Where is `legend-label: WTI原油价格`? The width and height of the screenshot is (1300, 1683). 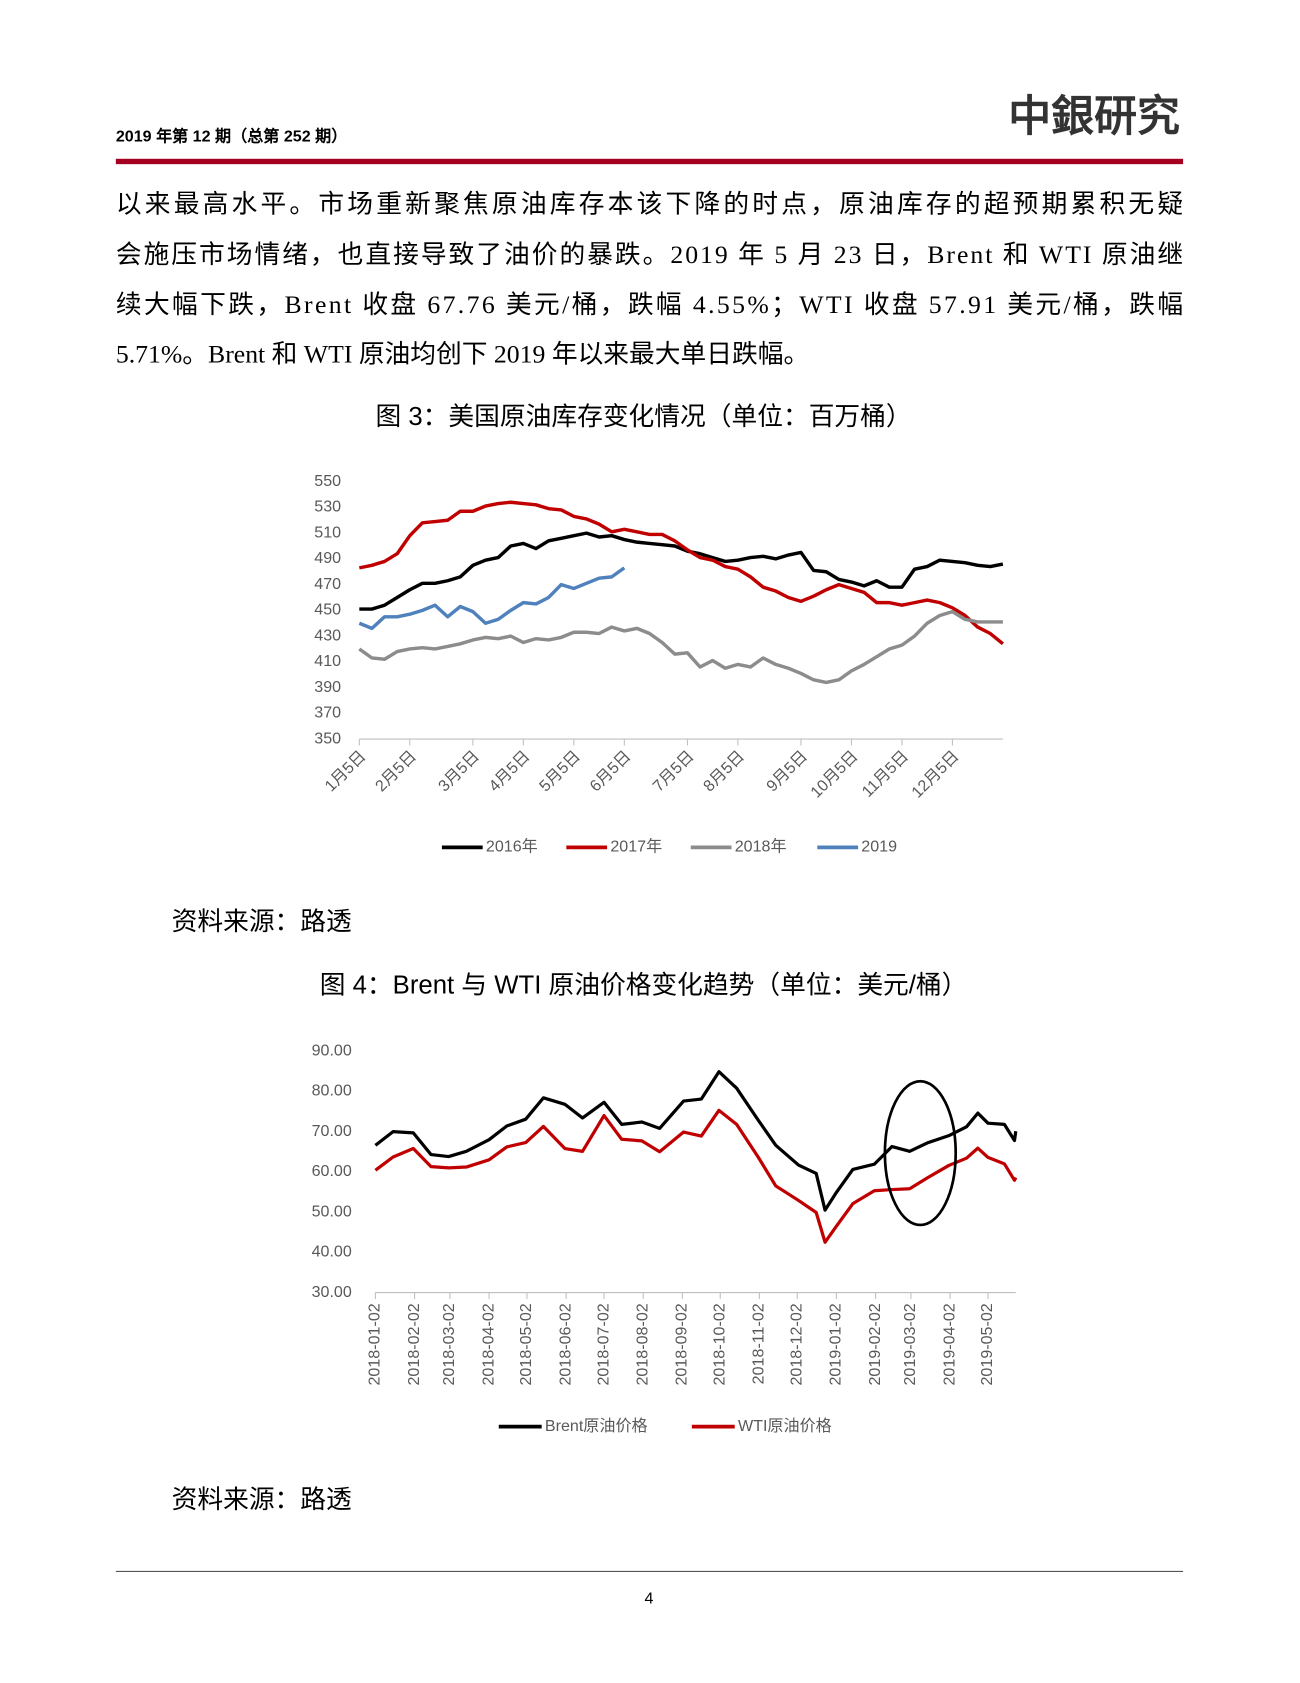 legend-label: WTI原油价格 is located at coordinates (785, 1426).